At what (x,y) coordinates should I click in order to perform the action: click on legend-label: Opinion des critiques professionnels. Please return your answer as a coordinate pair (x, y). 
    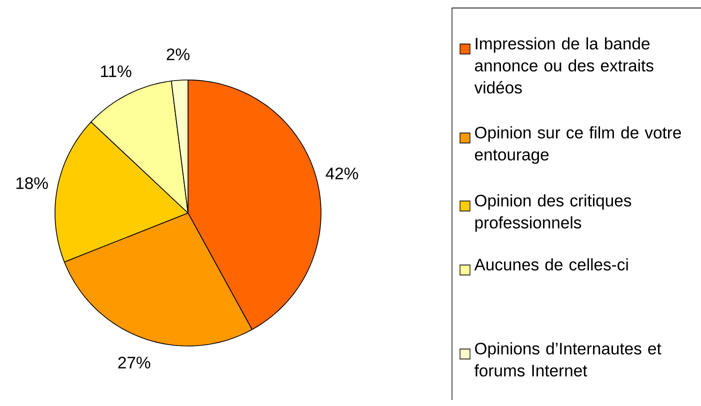
    Looking at the image, I should click on (553, 213).